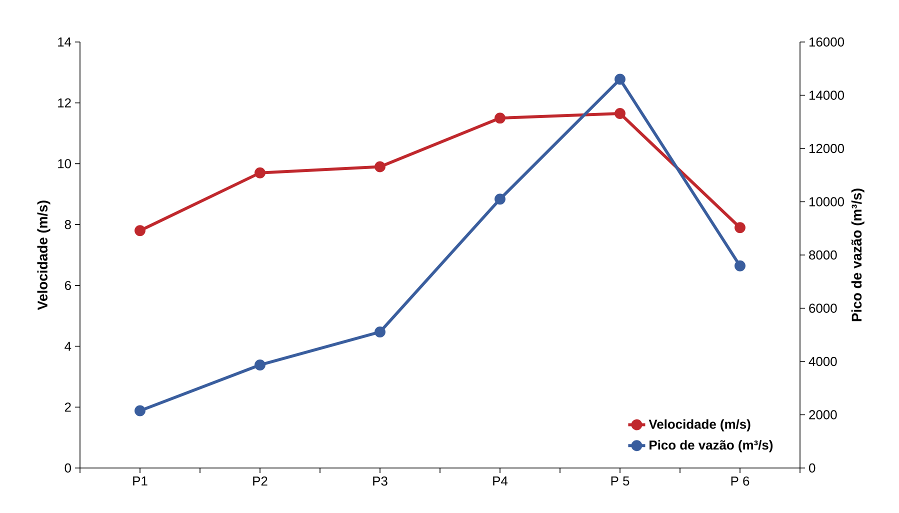  What do you see at coordinates (380, 481) in the screenshot?
I see `x-tick-label: P3` at bounding box center [380, 481].